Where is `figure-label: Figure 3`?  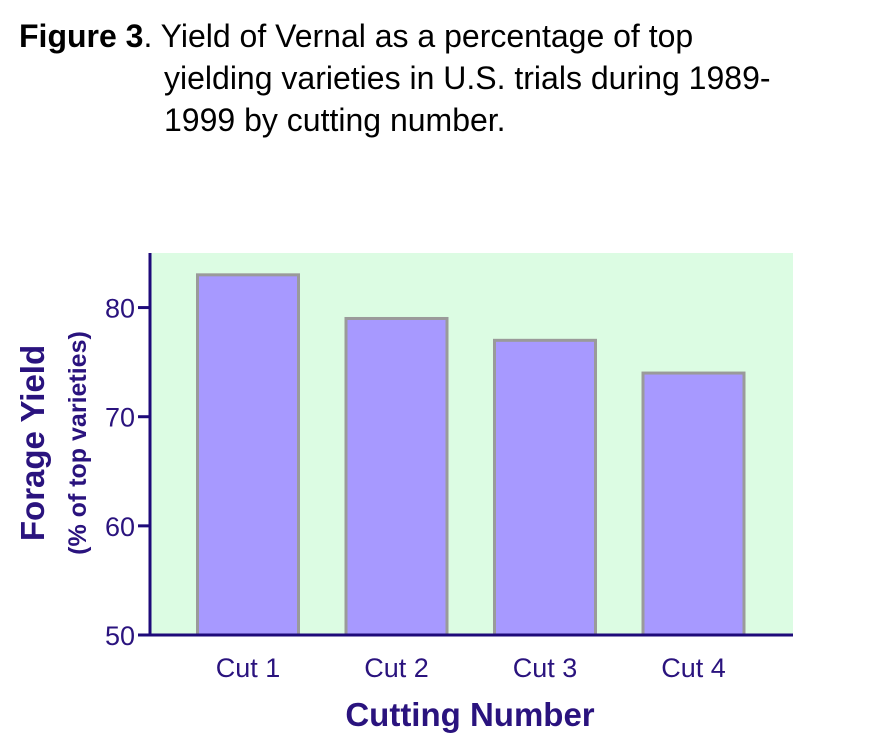 figure-label: Figure 3 is located at coordinates (81, 36).